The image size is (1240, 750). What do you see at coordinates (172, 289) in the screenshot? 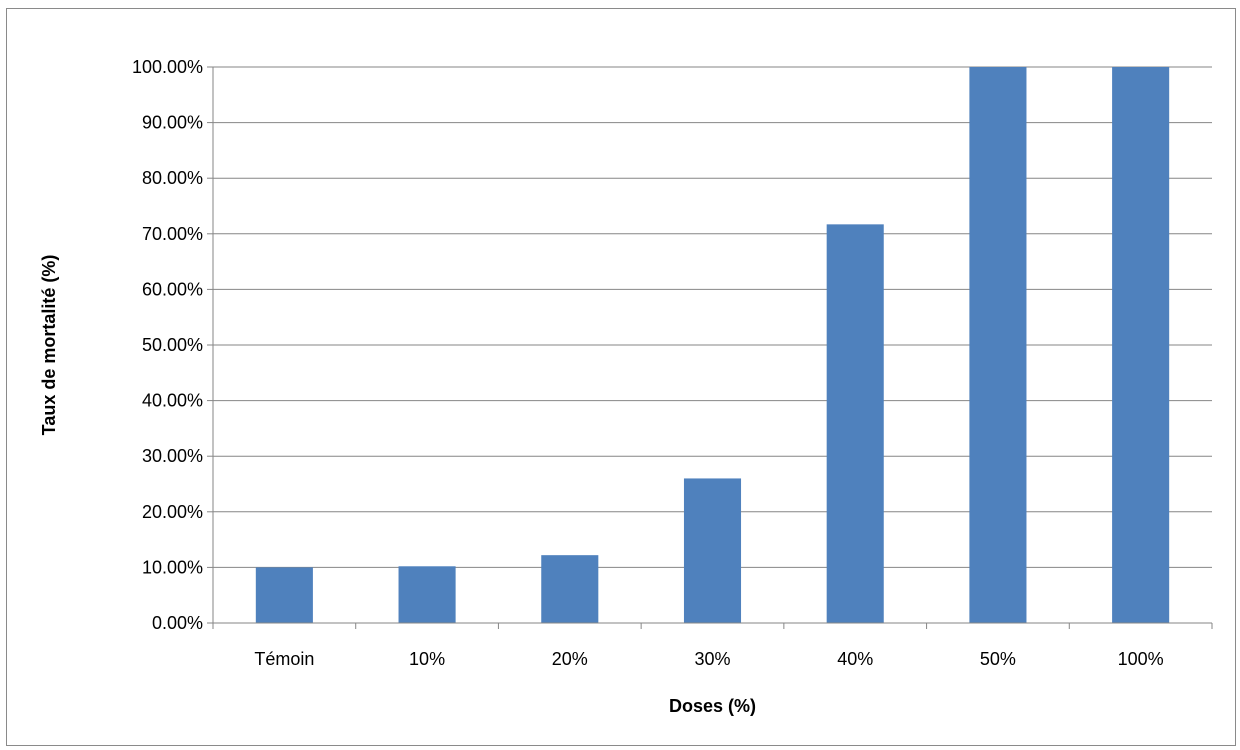
I see `y-tick-label: 60.00%` at bounding box center [172, 289].